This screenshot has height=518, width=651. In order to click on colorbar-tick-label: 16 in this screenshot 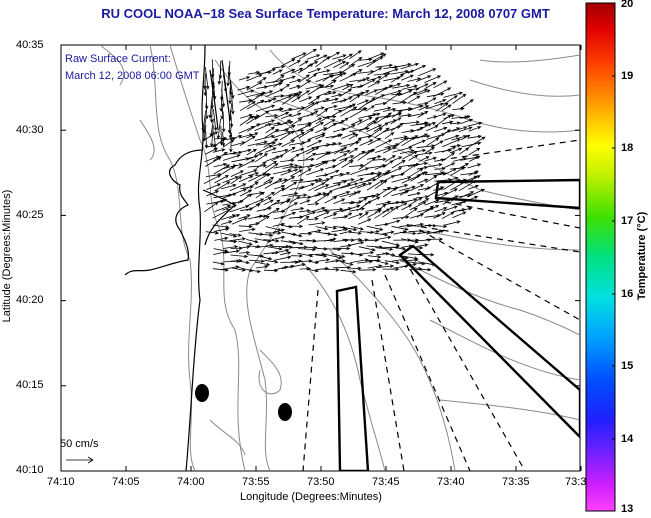, I will do `click(627, 294)`.